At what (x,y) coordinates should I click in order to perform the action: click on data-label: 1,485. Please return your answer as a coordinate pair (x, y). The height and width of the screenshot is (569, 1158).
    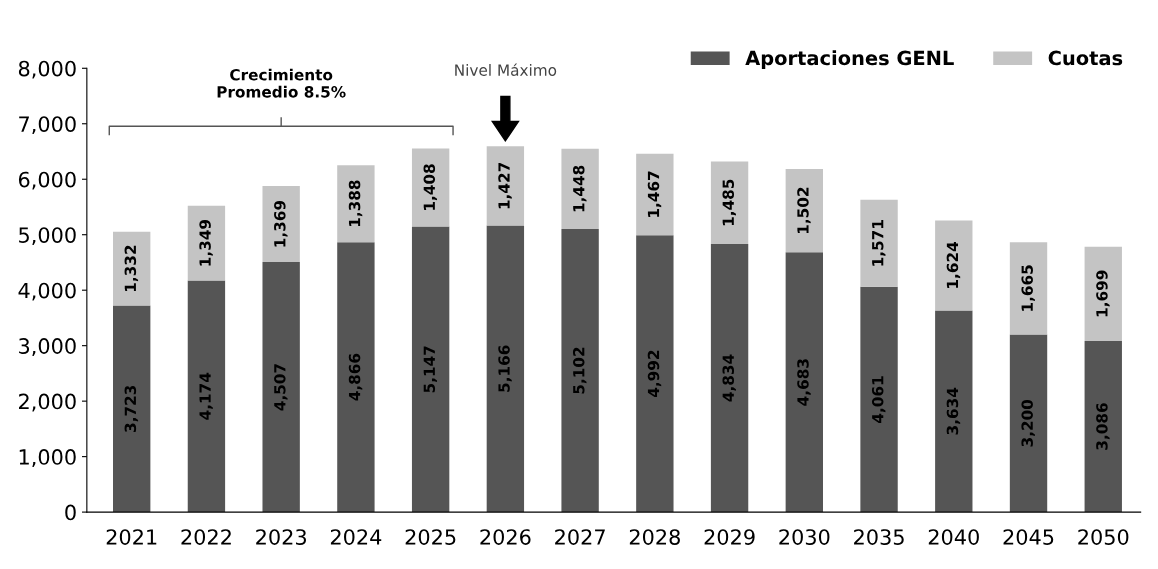
    Looking at the image, I should click on (729, 202).